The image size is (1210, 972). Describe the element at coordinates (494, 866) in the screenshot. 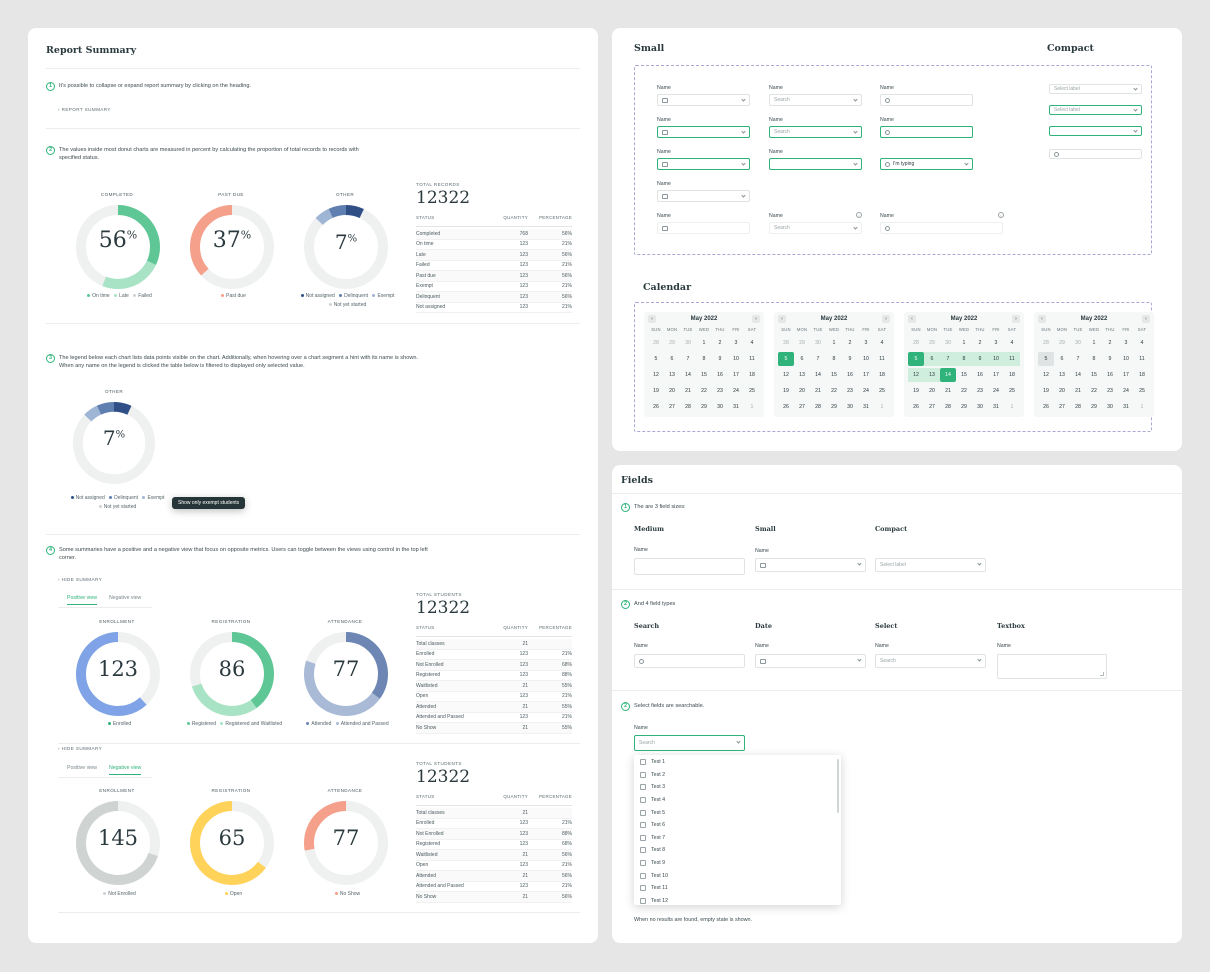

I see `table-row: Open 123 21%` at that location.